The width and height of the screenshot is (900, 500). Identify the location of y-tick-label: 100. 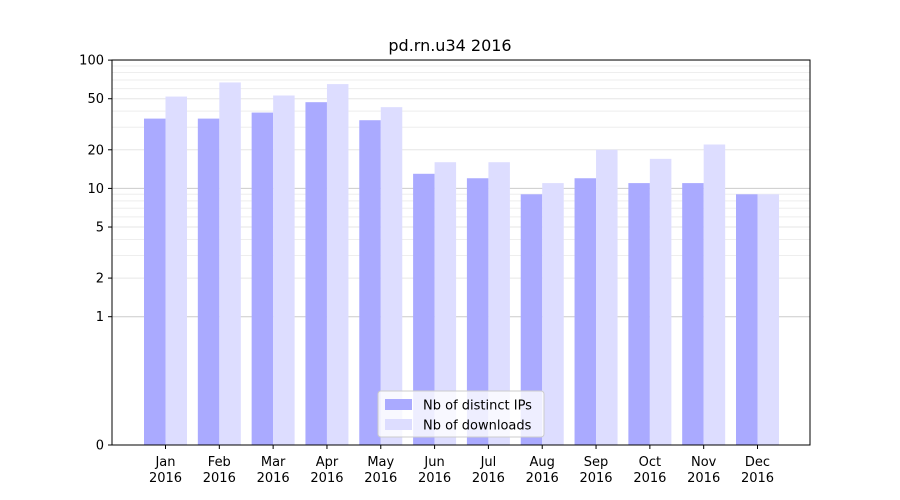
(91, 61).